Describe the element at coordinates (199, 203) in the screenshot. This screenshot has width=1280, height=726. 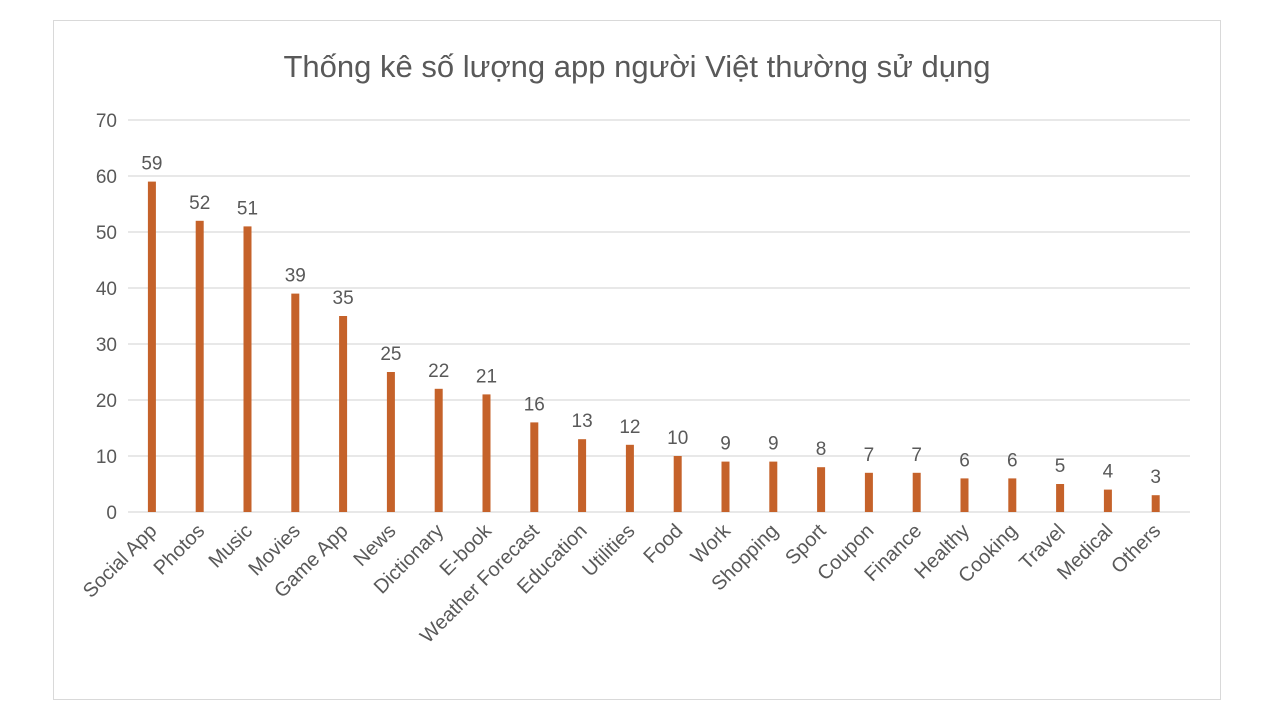
I see `data-label: 52` at that location.